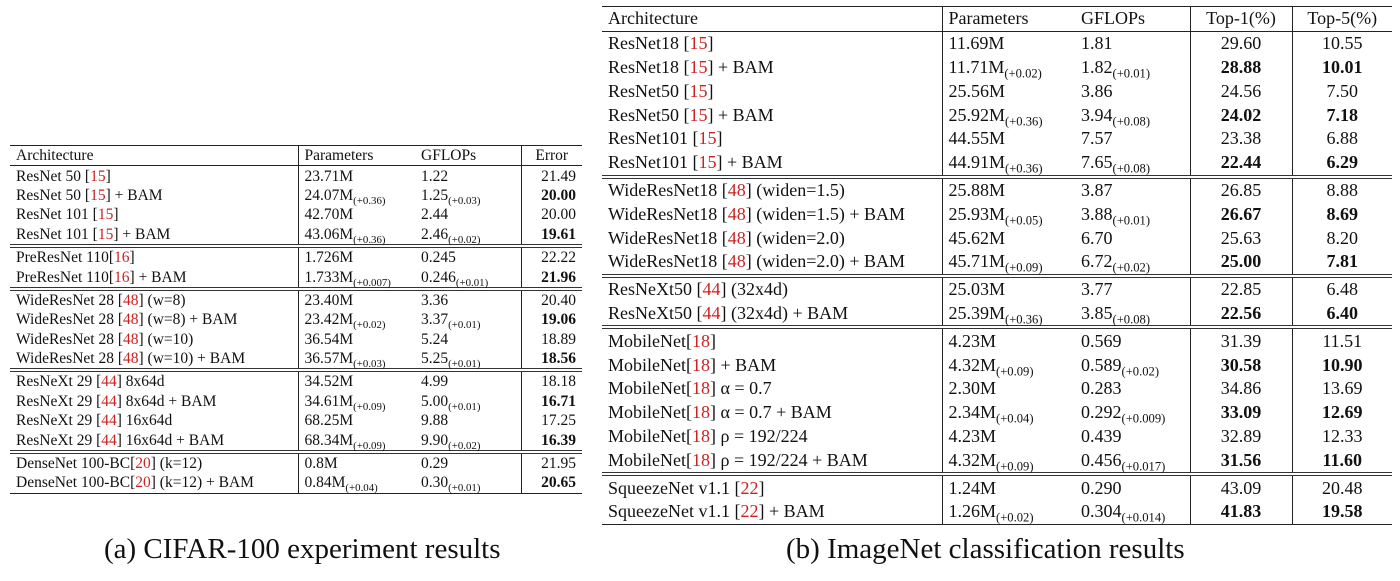  What do you see at coordinates (647, 364) in the screenshot?
I see `model-name: MobileNet` at bounding box center [647, 364].